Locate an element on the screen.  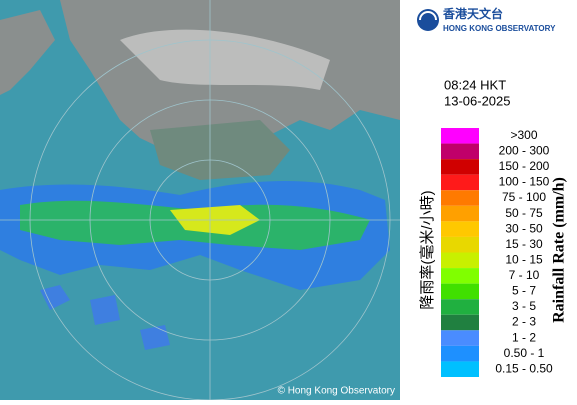
legend-label: 7 - 10 is located at coordinates (524, 275).